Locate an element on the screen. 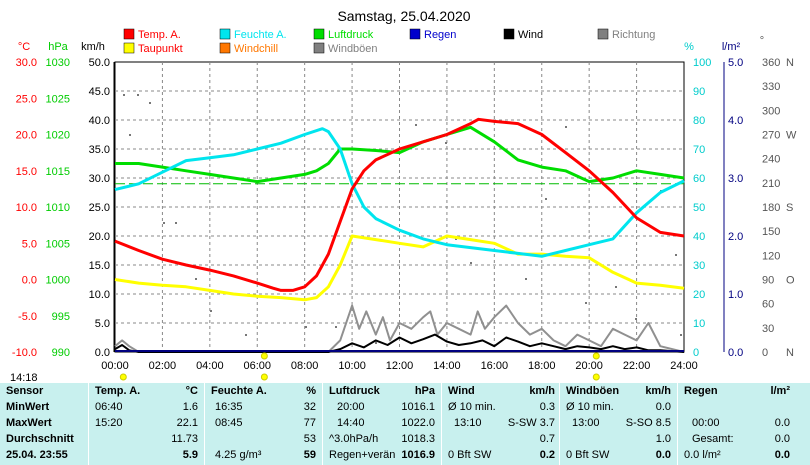 The height and width of the screenshot is (465, 810). axis-unit-wind: km/h is located at coordinates (93, 47).